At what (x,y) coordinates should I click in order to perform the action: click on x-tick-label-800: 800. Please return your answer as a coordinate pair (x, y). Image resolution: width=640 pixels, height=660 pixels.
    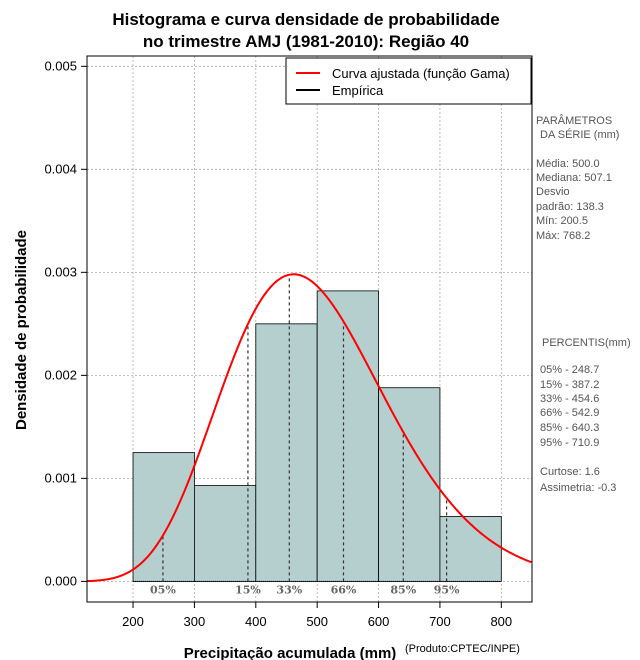
    Looking at the image, I should click on (501, 621).